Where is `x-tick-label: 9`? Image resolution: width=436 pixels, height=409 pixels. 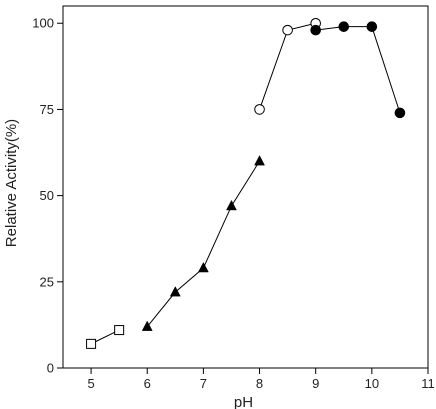 x-tick-label: 9 is located at coordinates (315, 383).